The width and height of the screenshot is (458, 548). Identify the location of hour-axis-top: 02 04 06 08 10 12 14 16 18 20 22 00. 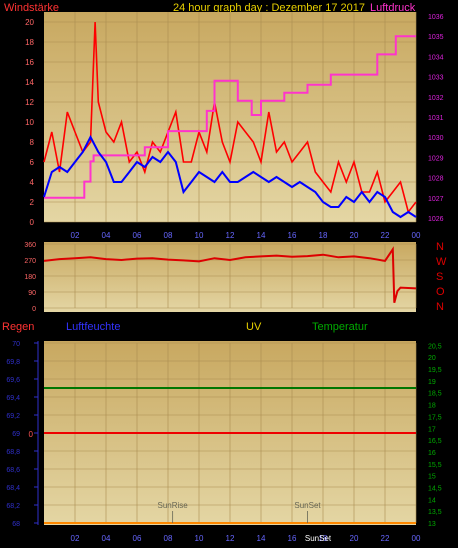
(246, 235).